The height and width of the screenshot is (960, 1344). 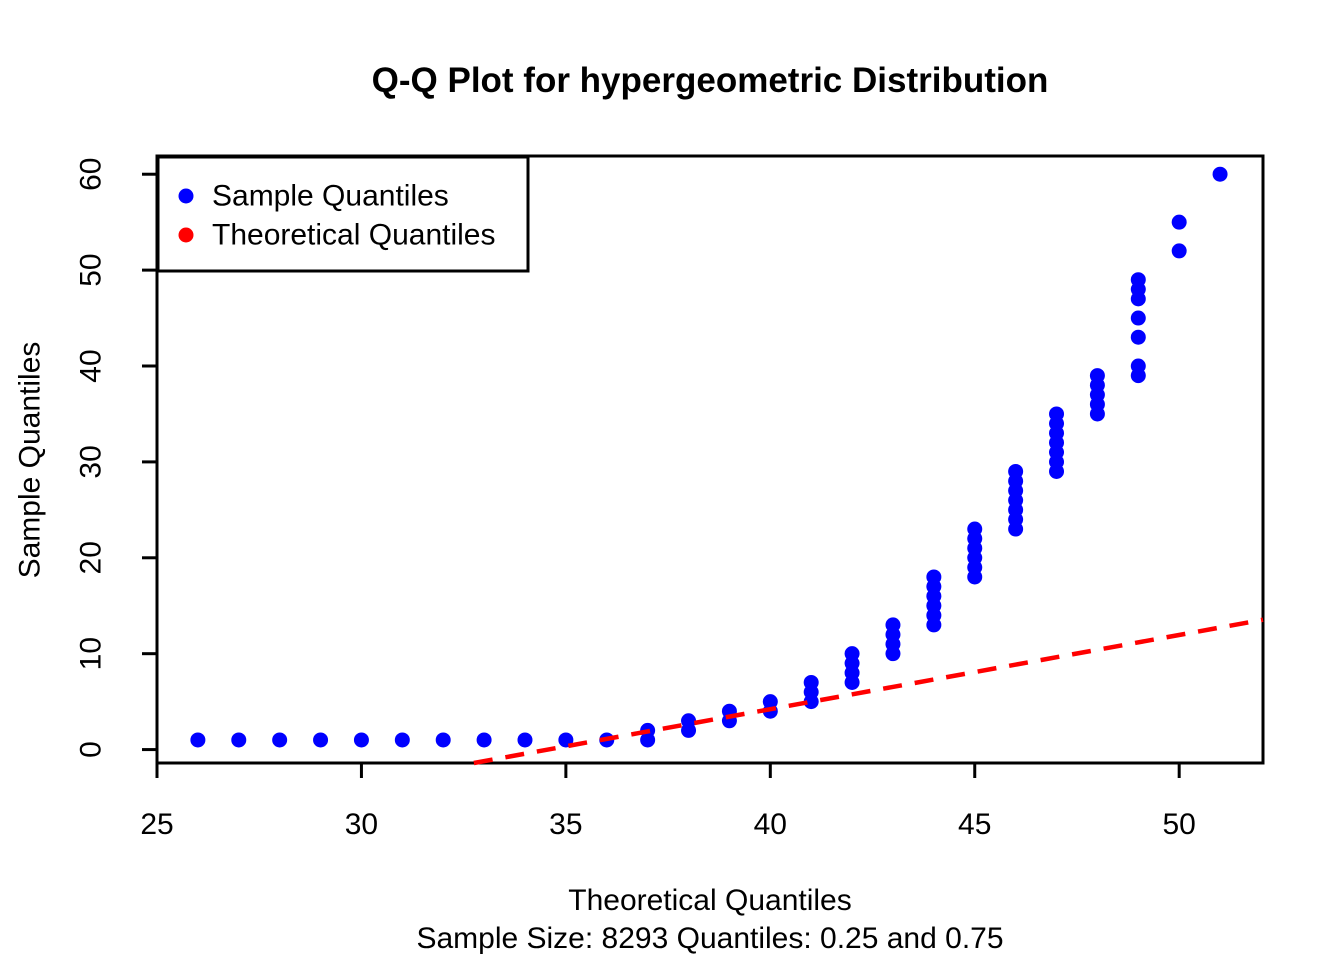 What do you see at coordinates (91, 365) in the screenshot?
I see `y-tick-label: 40` at bounding box center [91, 365].